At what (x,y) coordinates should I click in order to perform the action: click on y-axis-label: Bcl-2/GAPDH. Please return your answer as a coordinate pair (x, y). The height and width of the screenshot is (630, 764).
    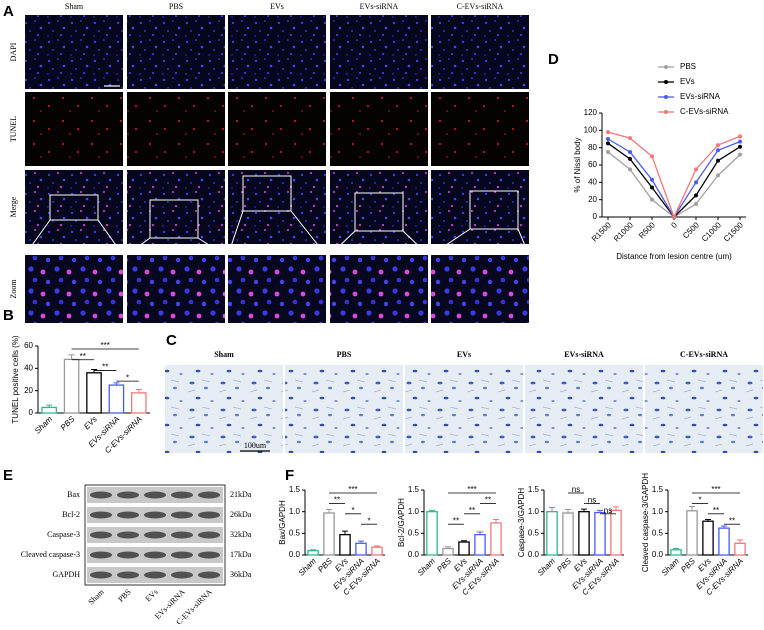
    Looking at the image, I should click on (401, 522).